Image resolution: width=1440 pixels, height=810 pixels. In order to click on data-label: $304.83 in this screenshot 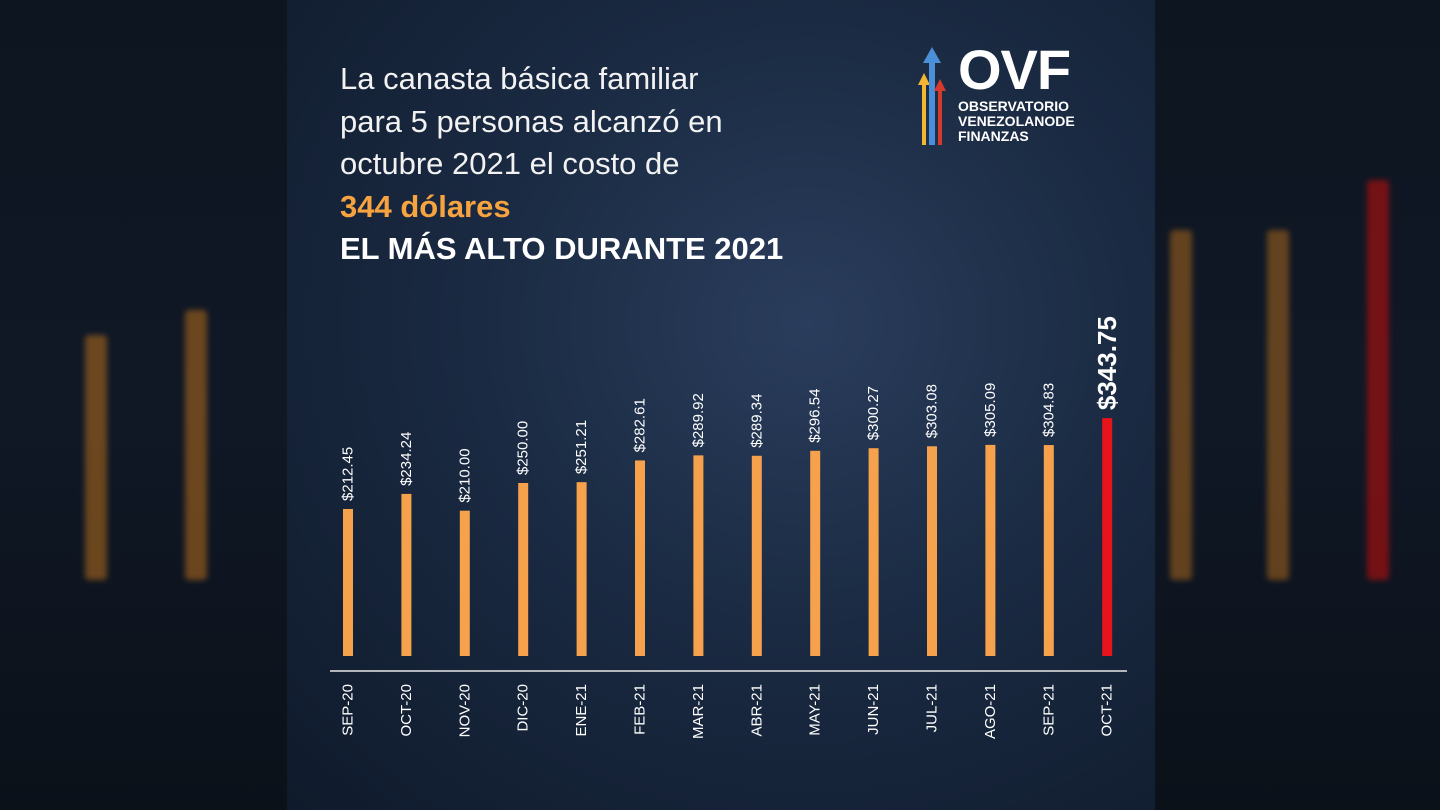, I will do `click(1048, 410)`.